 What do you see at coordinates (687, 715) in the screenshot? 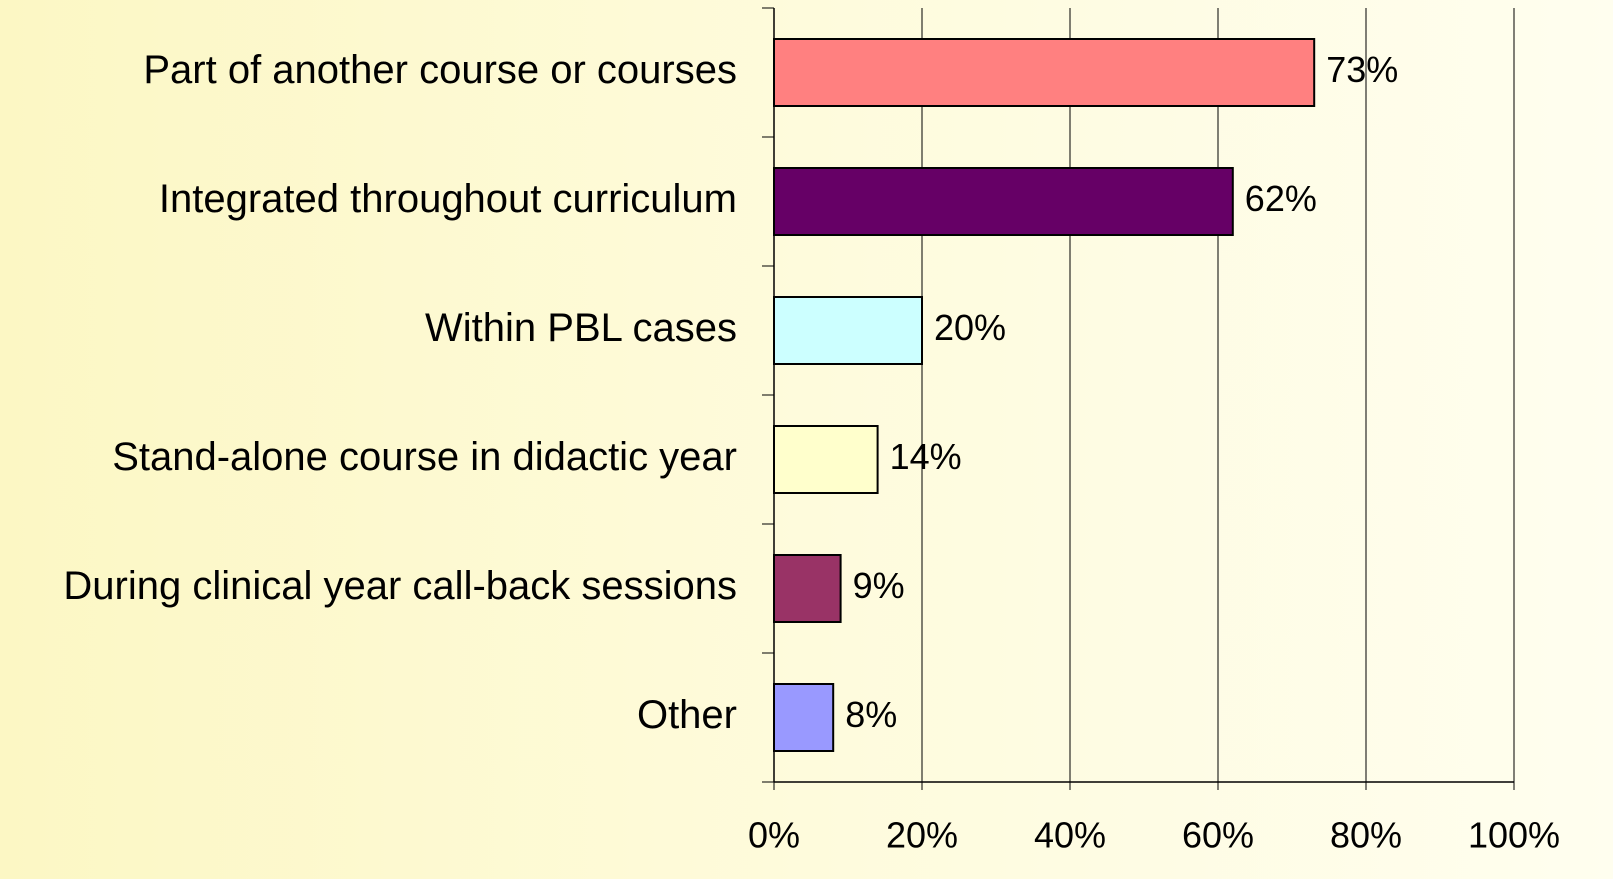
I see `y-tick-label: Other` at bounding box center [687, 715].